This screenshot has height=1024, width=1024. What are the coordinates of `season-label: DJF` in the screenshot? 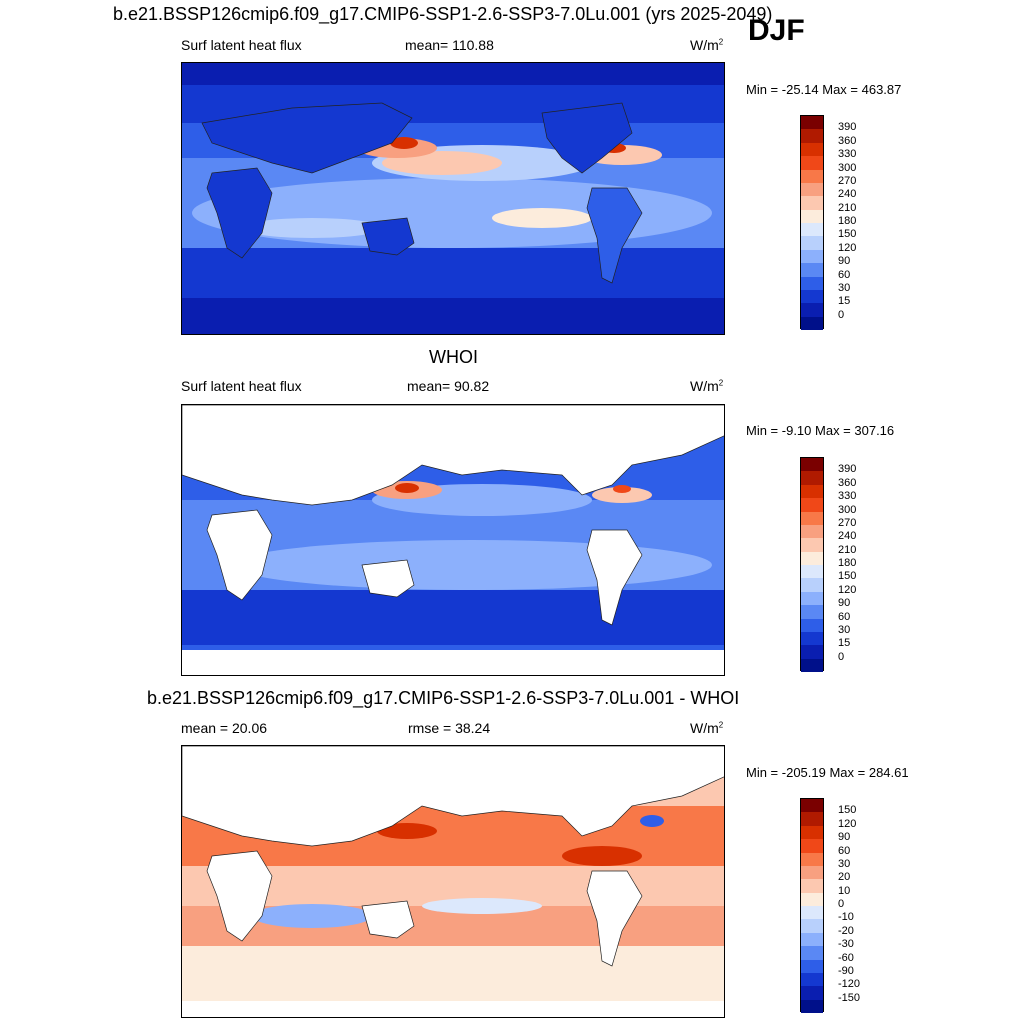 It's located at (776, 30).